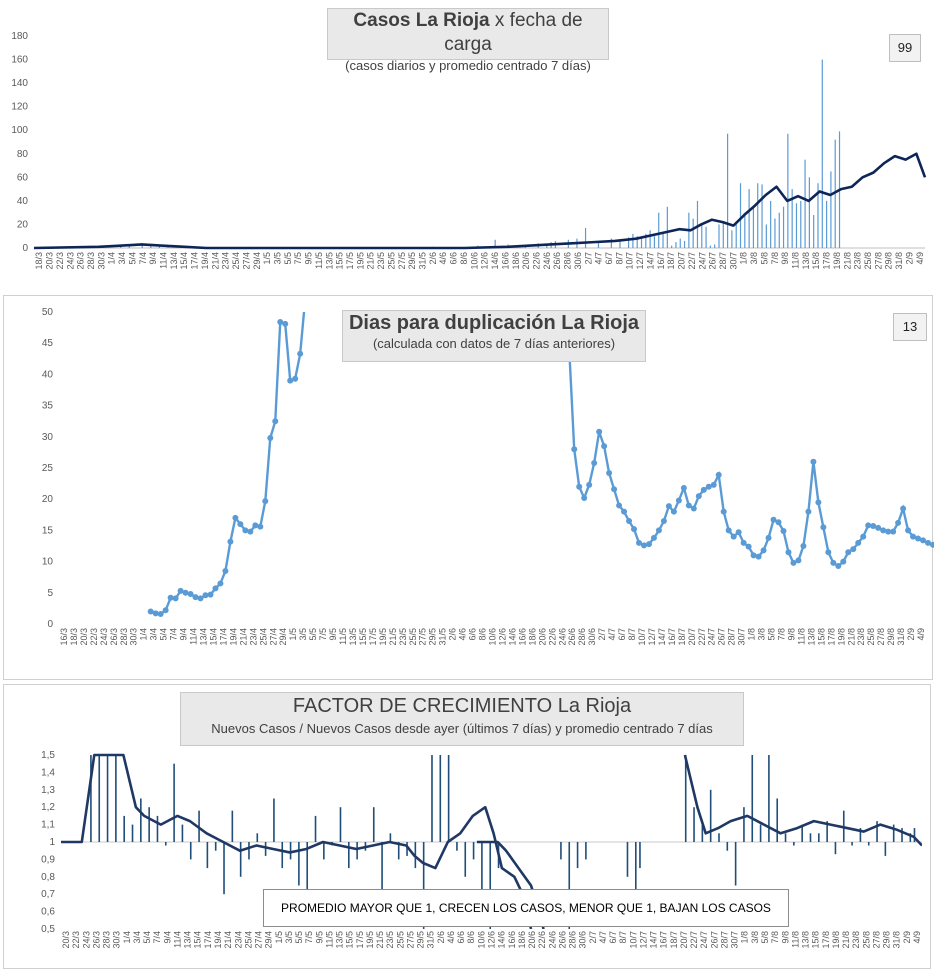 The width and height of the screenshot is (935, 971). I want to click on chart-casos-x-tick-label: 1/4, so click(112, 258).